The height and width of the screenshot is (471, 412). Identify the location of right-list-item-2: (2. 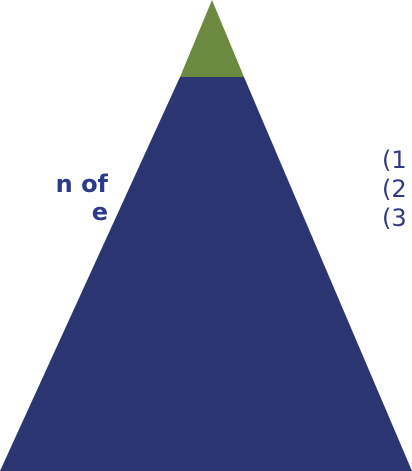
(394, 189).